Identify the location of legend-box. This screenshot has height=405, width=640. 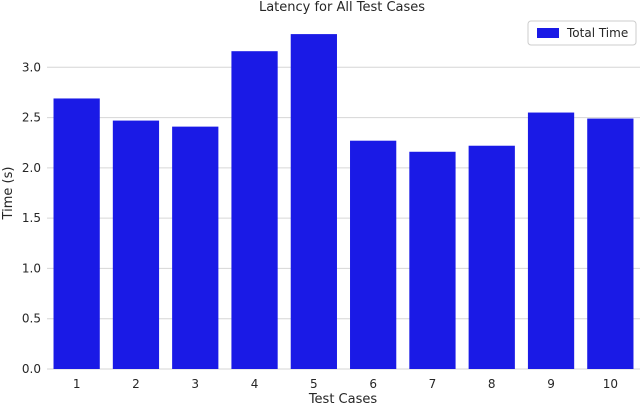
(582, 33).